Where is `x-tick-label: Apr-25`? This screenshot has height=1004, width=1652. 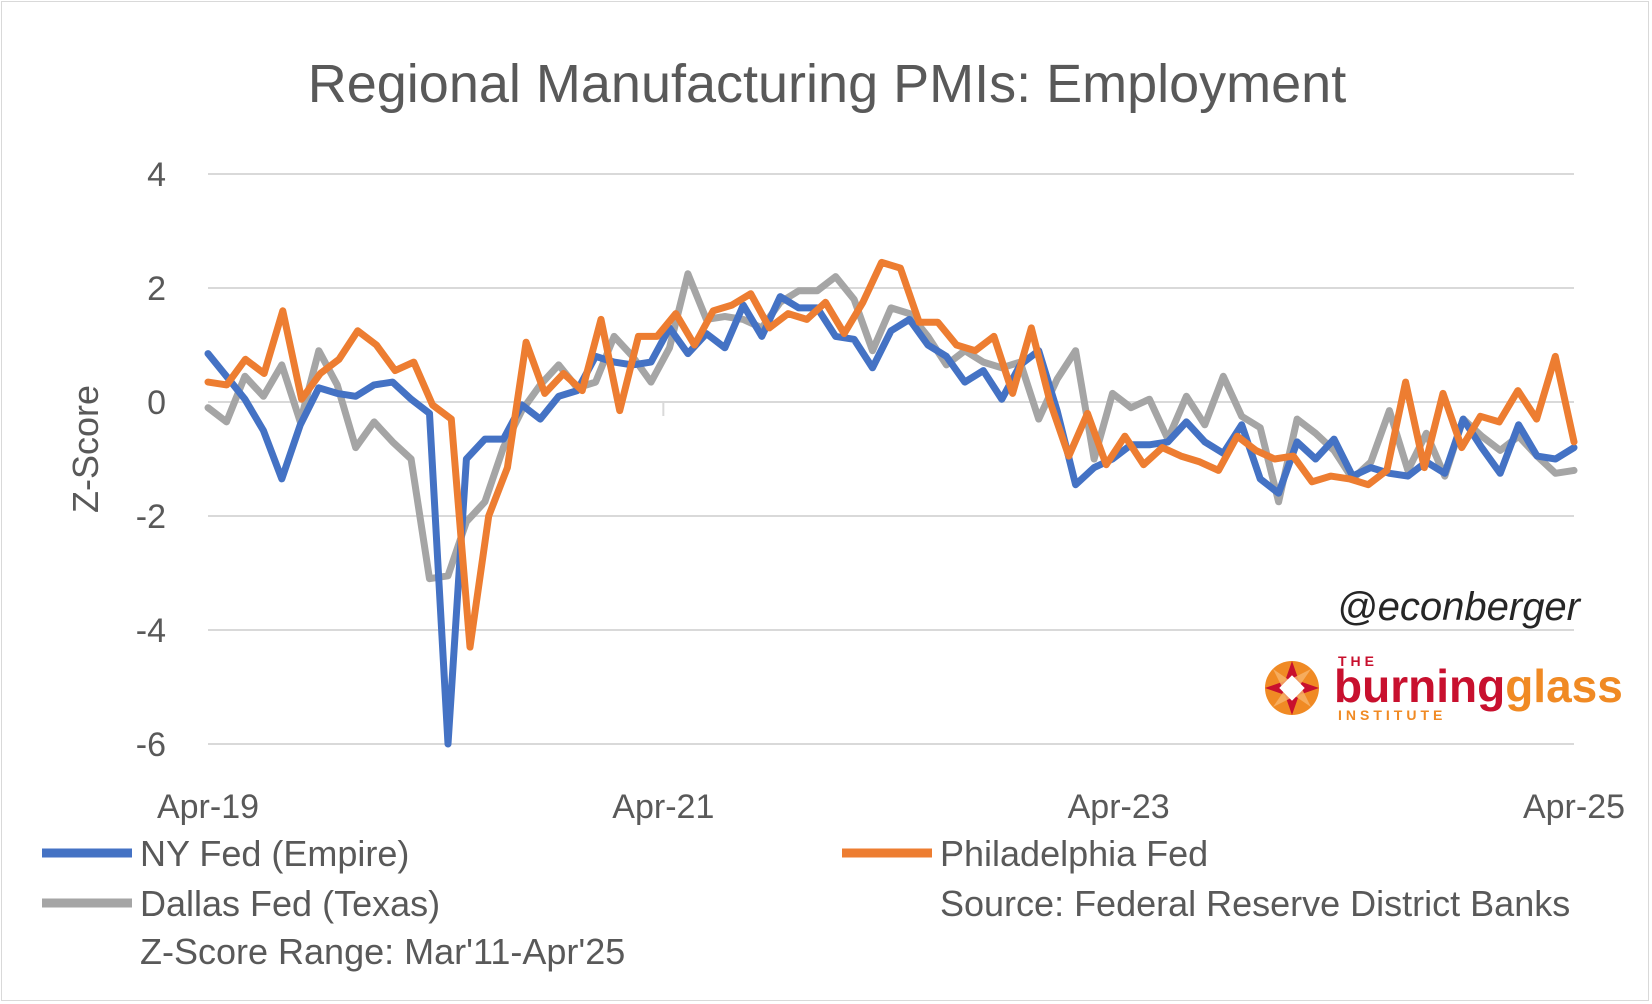
x-tick-label: Apr-25 is located at coordinates (1574, 807).